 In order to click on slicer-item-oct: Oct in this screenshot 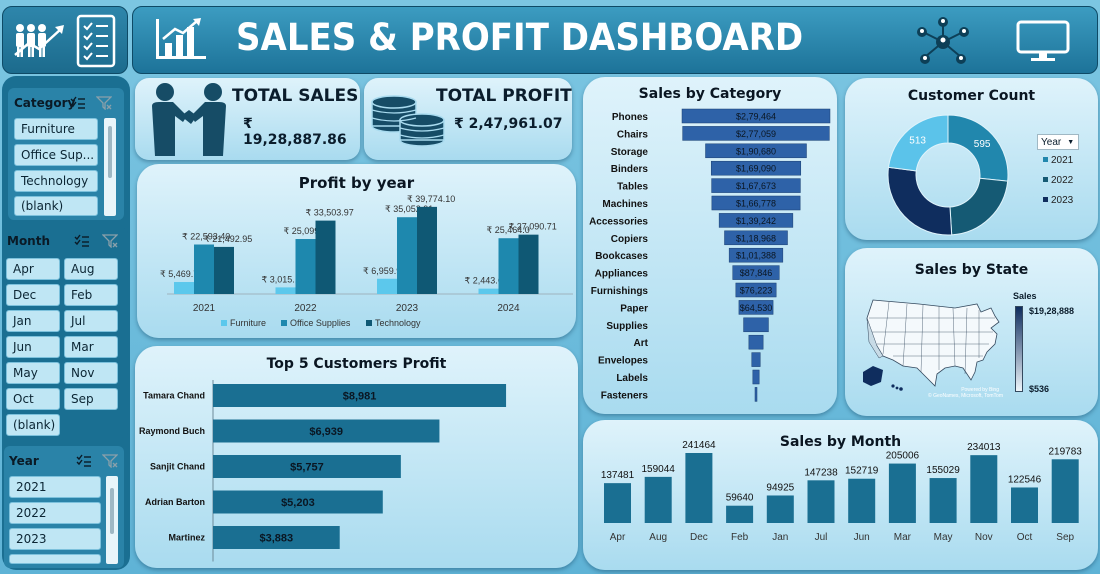, I will do `click(33, 399)`.